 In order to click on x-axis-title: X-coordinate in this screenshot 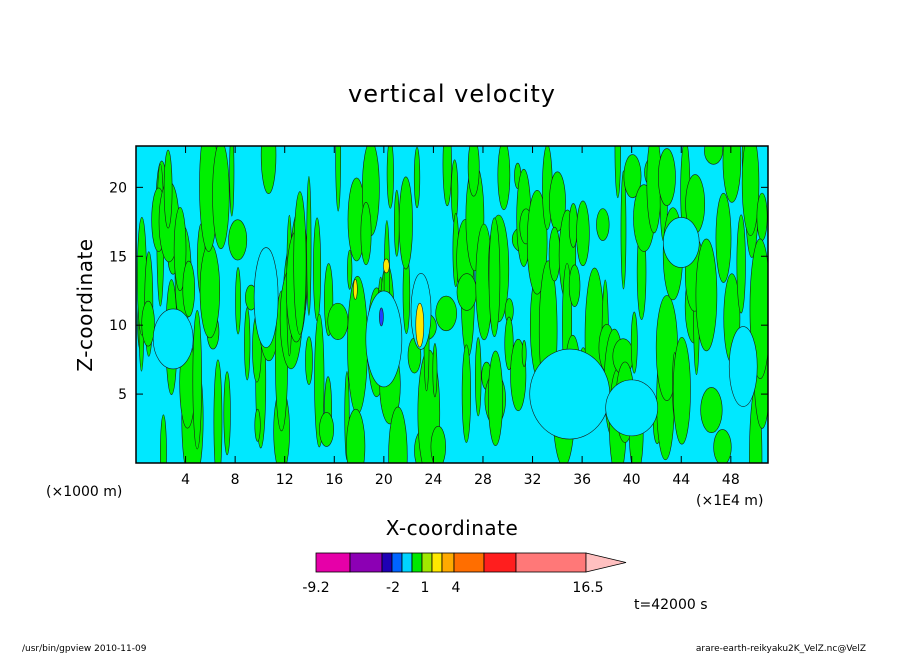, I will do `click(452, 528)`.